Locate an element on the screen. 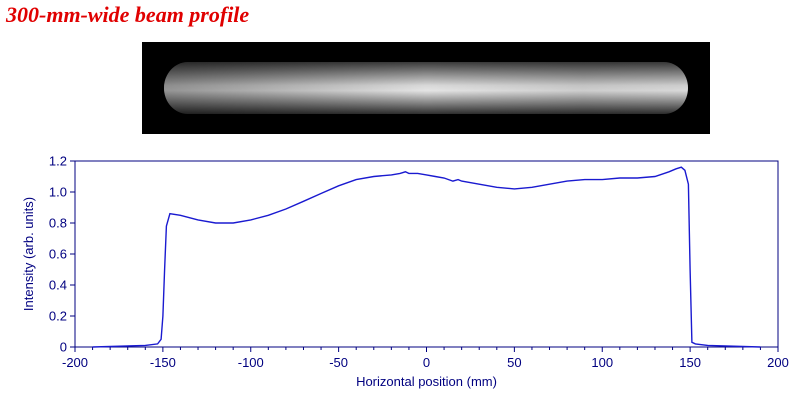 This screenshot has width=800, height=403. x-tick-label: 0 is located at coordinates (426, 362).